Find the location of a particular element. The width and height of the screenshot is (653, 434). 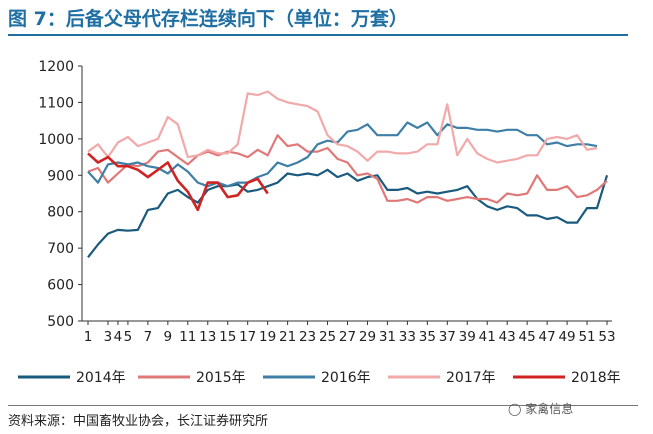

x-tick-label: 49 is located at coordinates (566, 337).